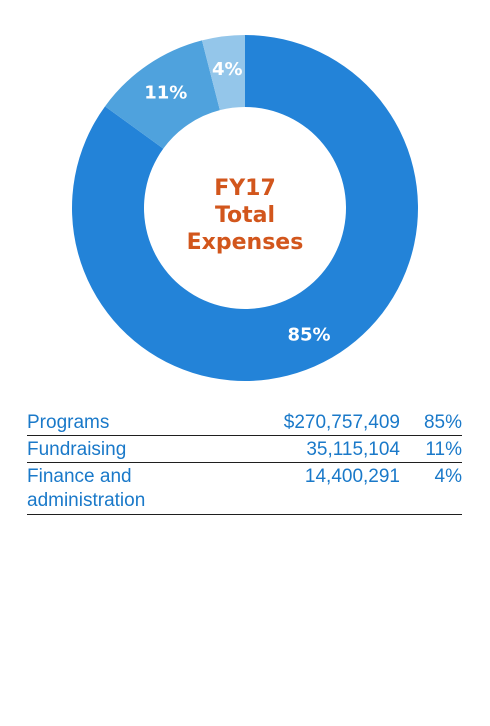 The width and height of the screenshot is (490, 726). I want to click on slice-programs-label: 85%, so click(308, 335).